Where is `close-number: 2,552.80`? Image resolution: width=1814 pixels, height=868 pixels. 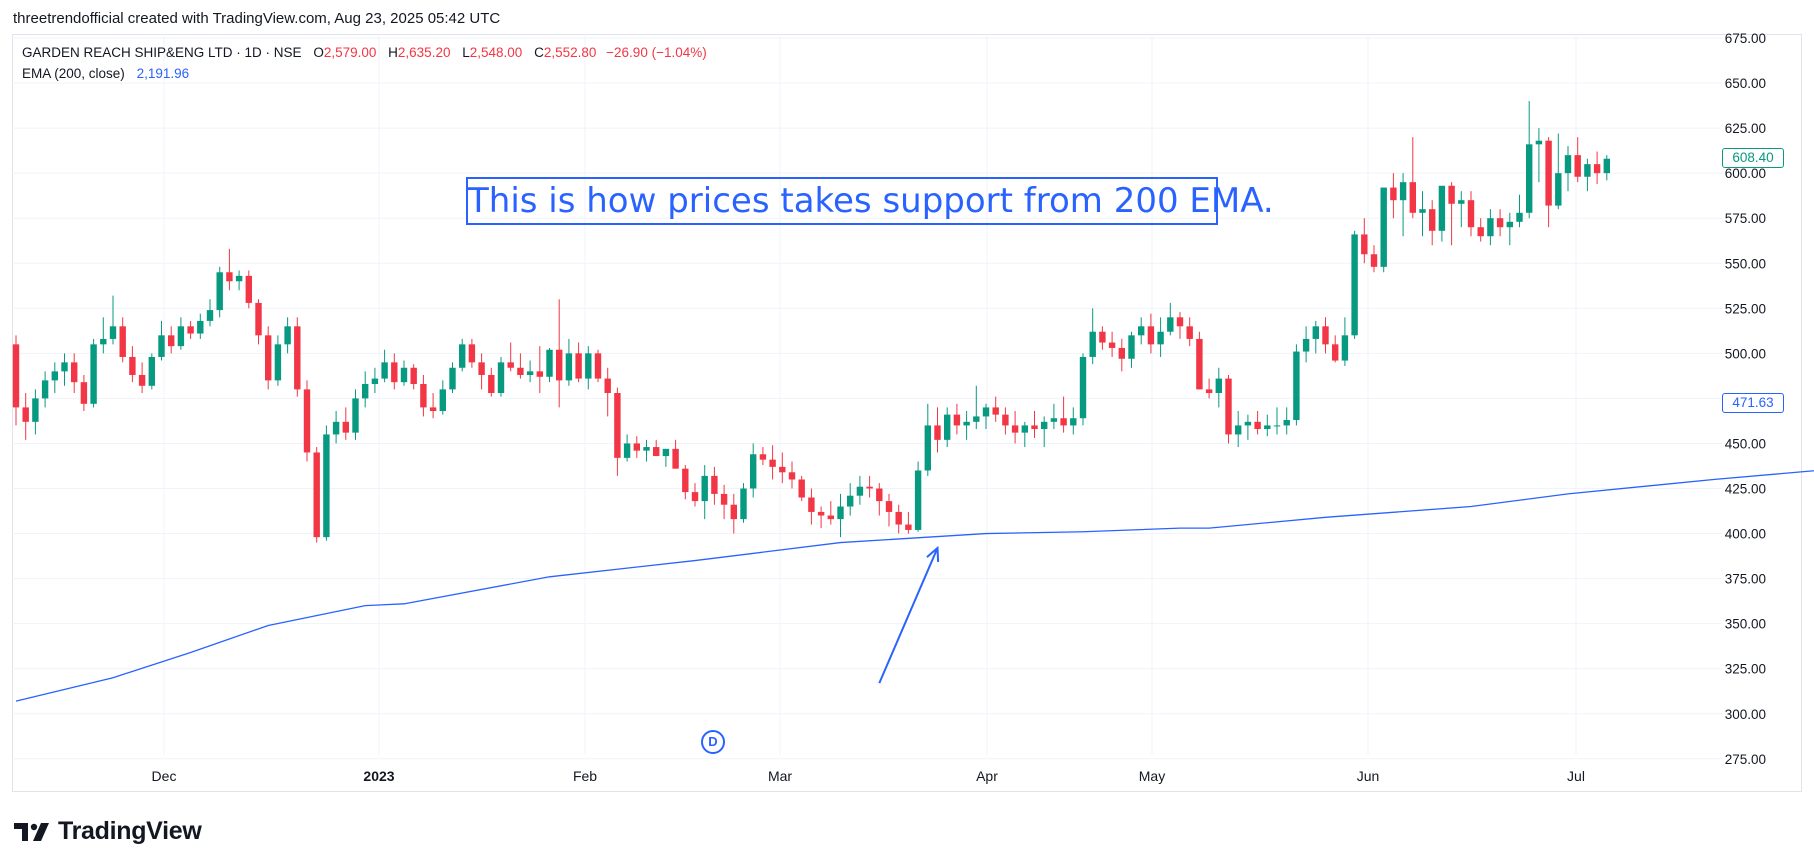
close-number: 2,552.80 is located at coordinates (570, 52).